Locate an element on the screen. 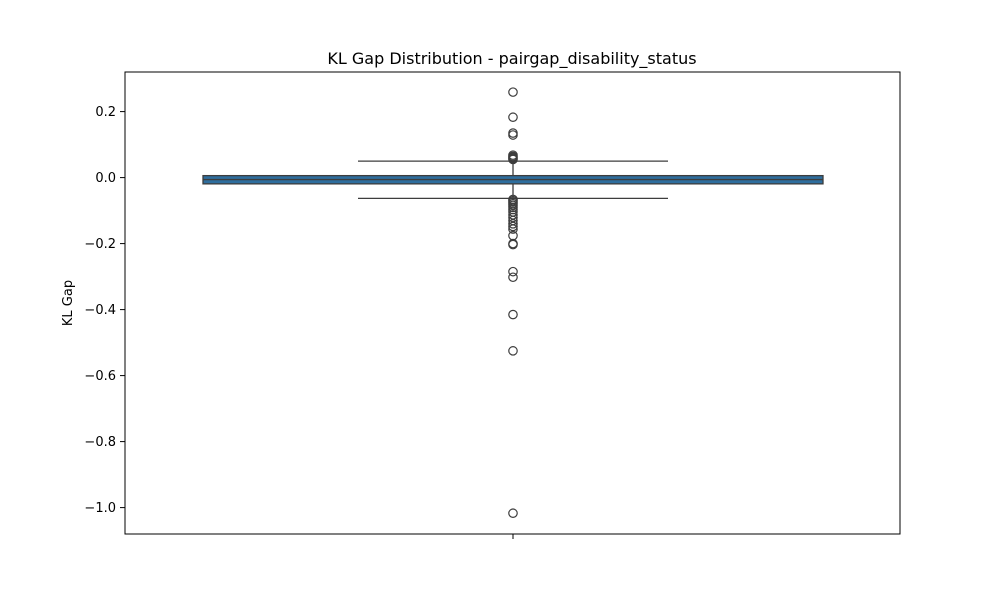  y-tick-label: −0.2 is located at coordinates (100, 244).